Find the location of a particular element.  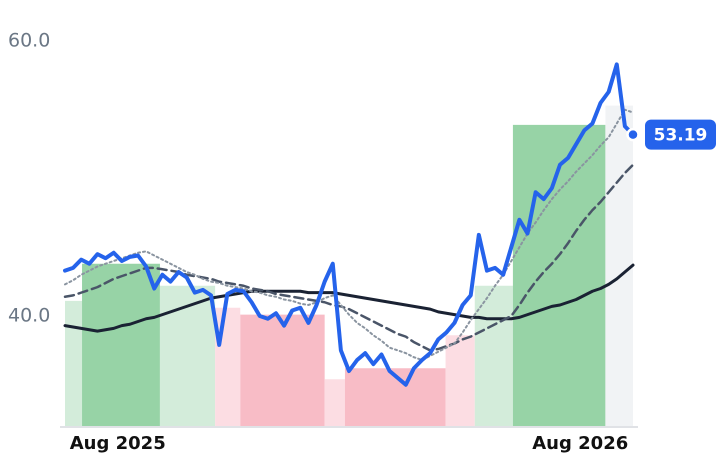

value-badge is located at coordinates (680, 134).